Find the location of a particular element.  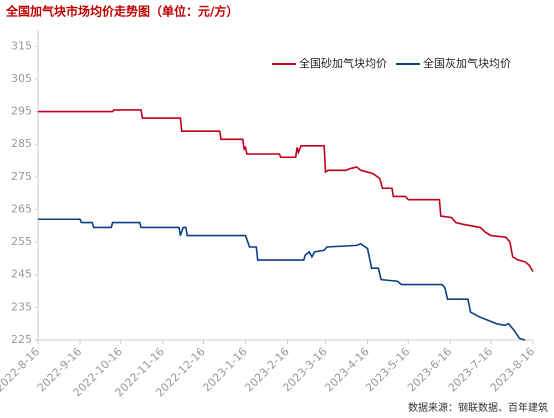

legend-label: 全国灰加气块均价 is located at coordinates (467, 63).